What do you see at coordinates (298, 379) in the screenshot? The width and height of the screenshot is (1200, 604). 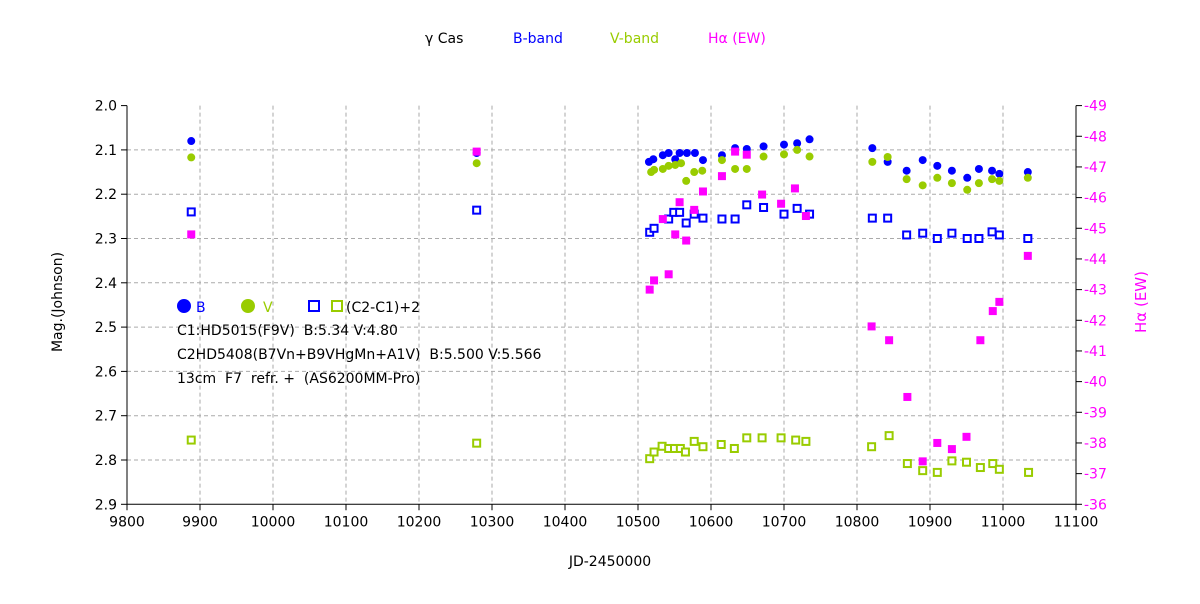 I see `legend-note-instrument: 13cm F7 refr. + (AS6200MM-Pro)` at bounding box center [298, 379].